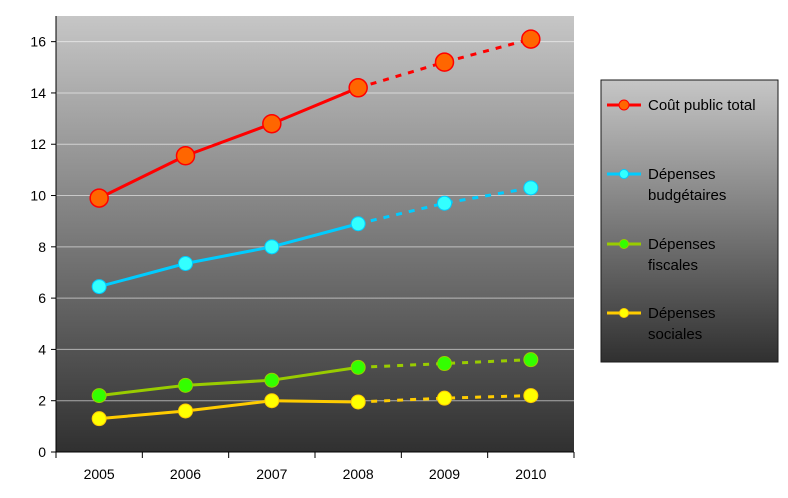  I want to click on y-tick-label: 10, so click(38, 196).